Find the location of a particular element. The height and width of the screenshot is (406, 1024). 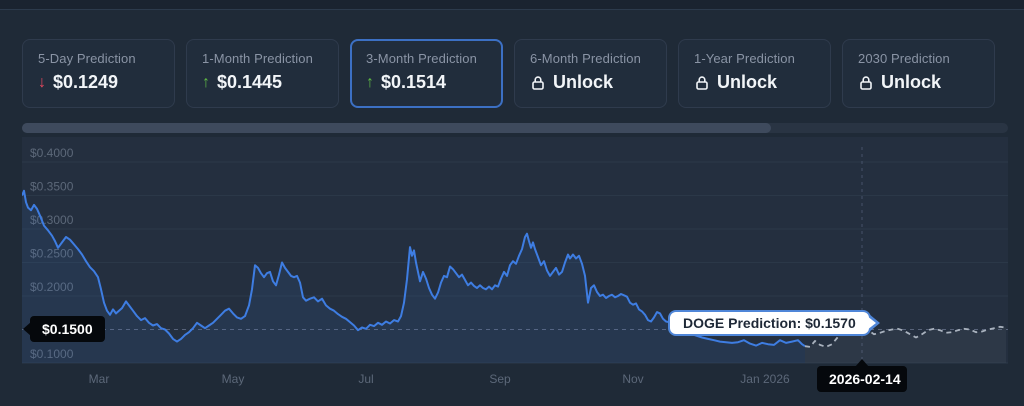

svg-text: Sep is located at coordinates (500, 379).